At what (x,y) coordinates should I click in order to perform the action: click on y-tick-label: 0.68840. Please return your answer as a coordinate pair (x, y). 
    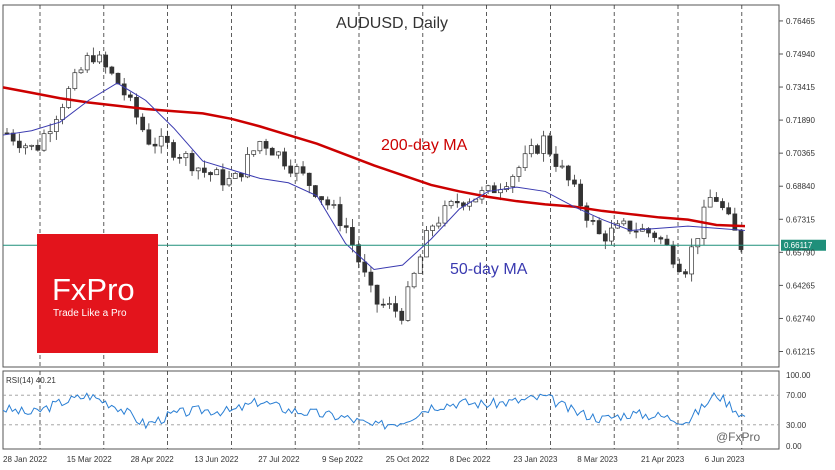
    Looking at the image, I should click on (800, 186).